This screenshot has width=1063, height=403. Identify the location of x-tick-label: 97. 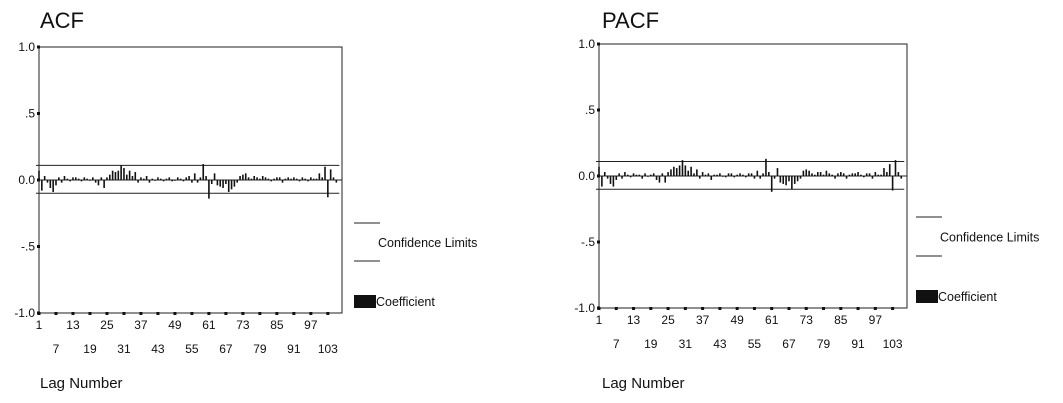
(311, 325).